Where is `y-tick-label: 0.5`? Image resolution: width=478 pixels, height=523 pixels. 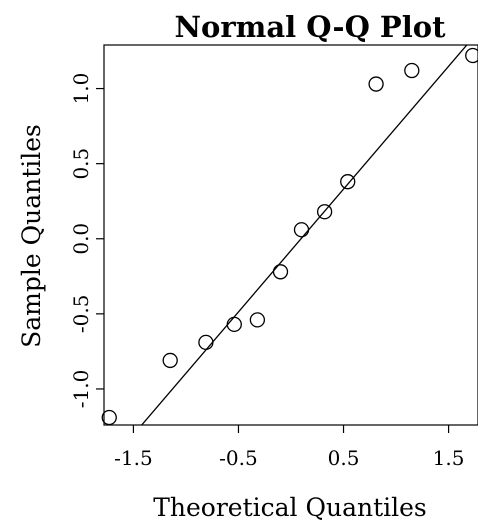
y-tick-label: 0.5 is located at coordinates (81, 164).